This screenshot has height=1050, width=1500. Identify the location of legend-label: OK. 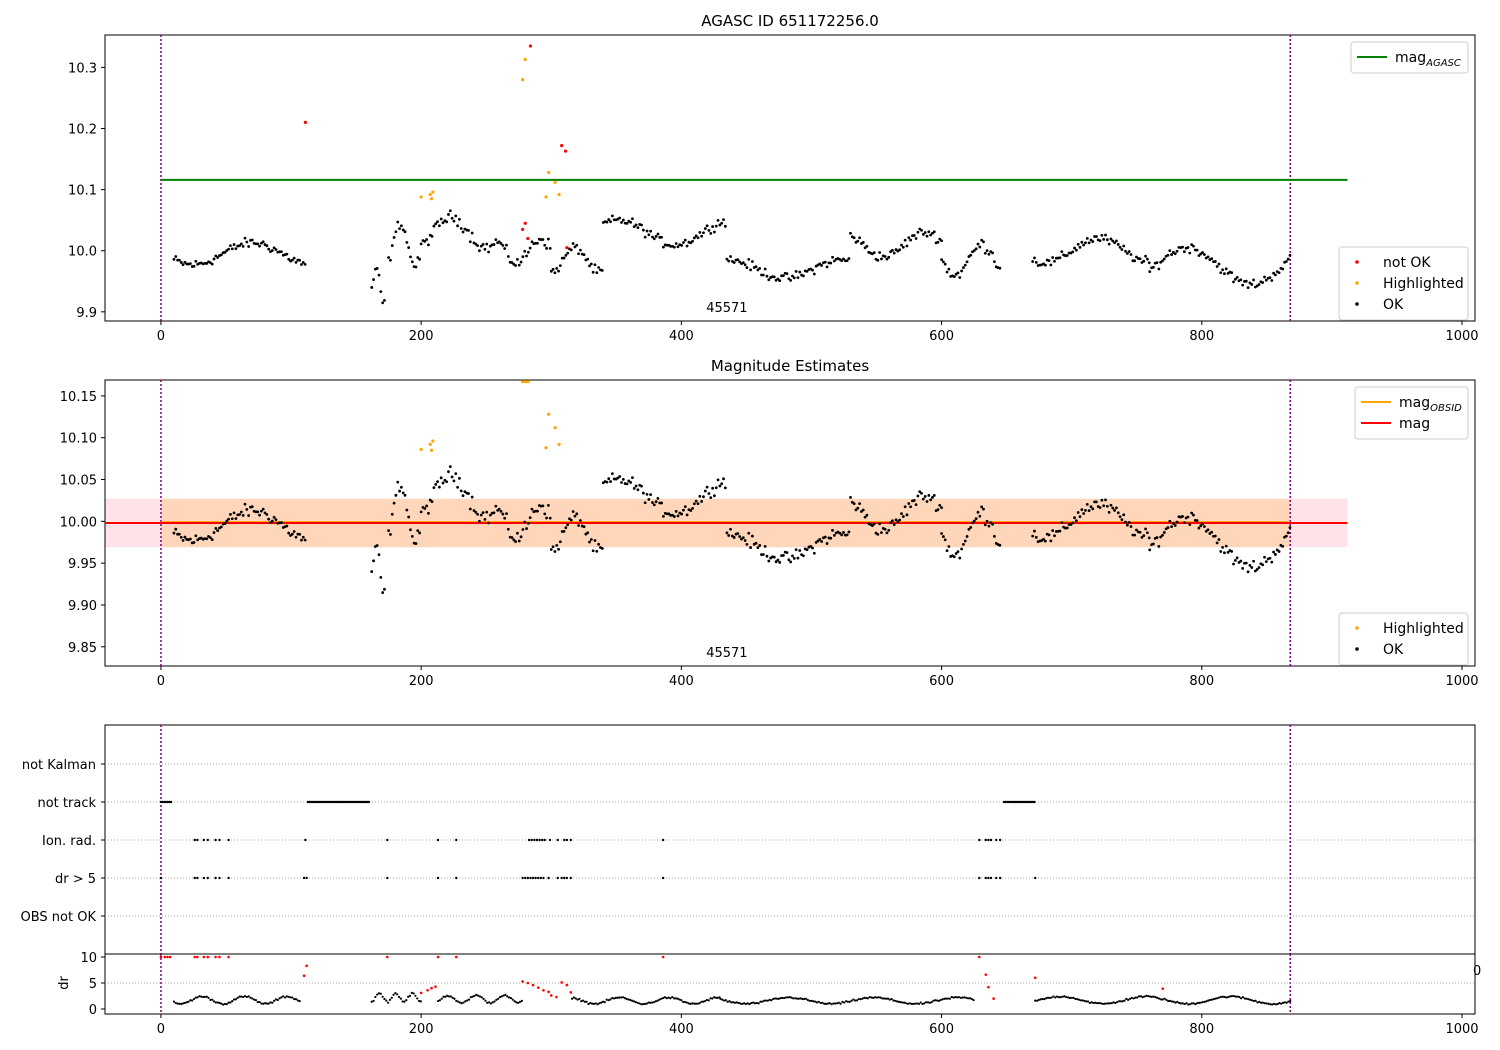
(1393, 305).